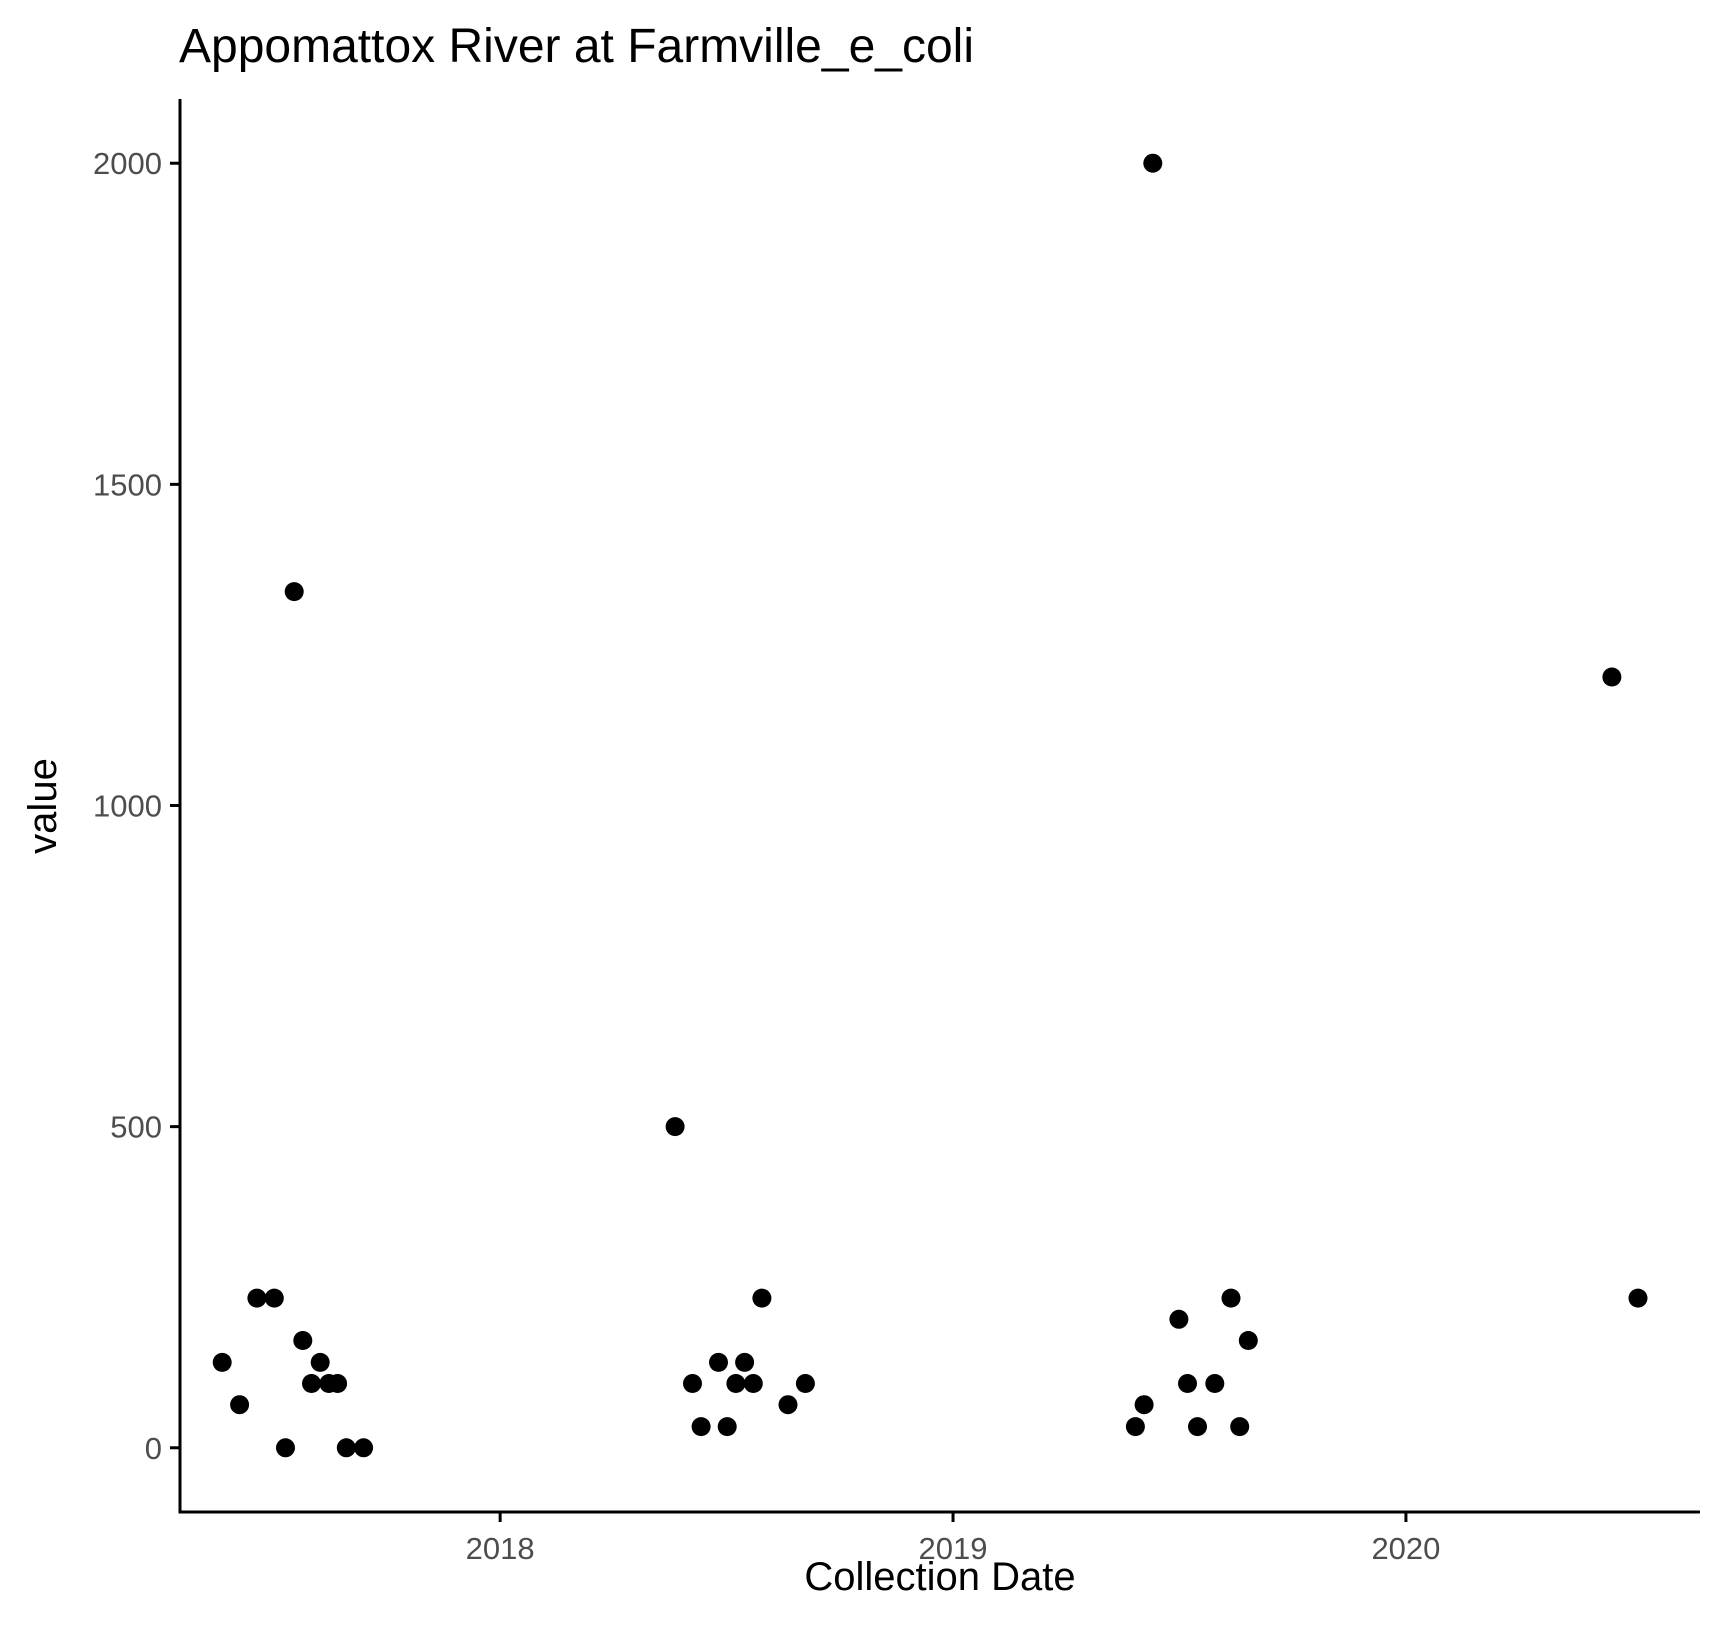  I want to click on y-tick-label: 0, so click(153, 1448).